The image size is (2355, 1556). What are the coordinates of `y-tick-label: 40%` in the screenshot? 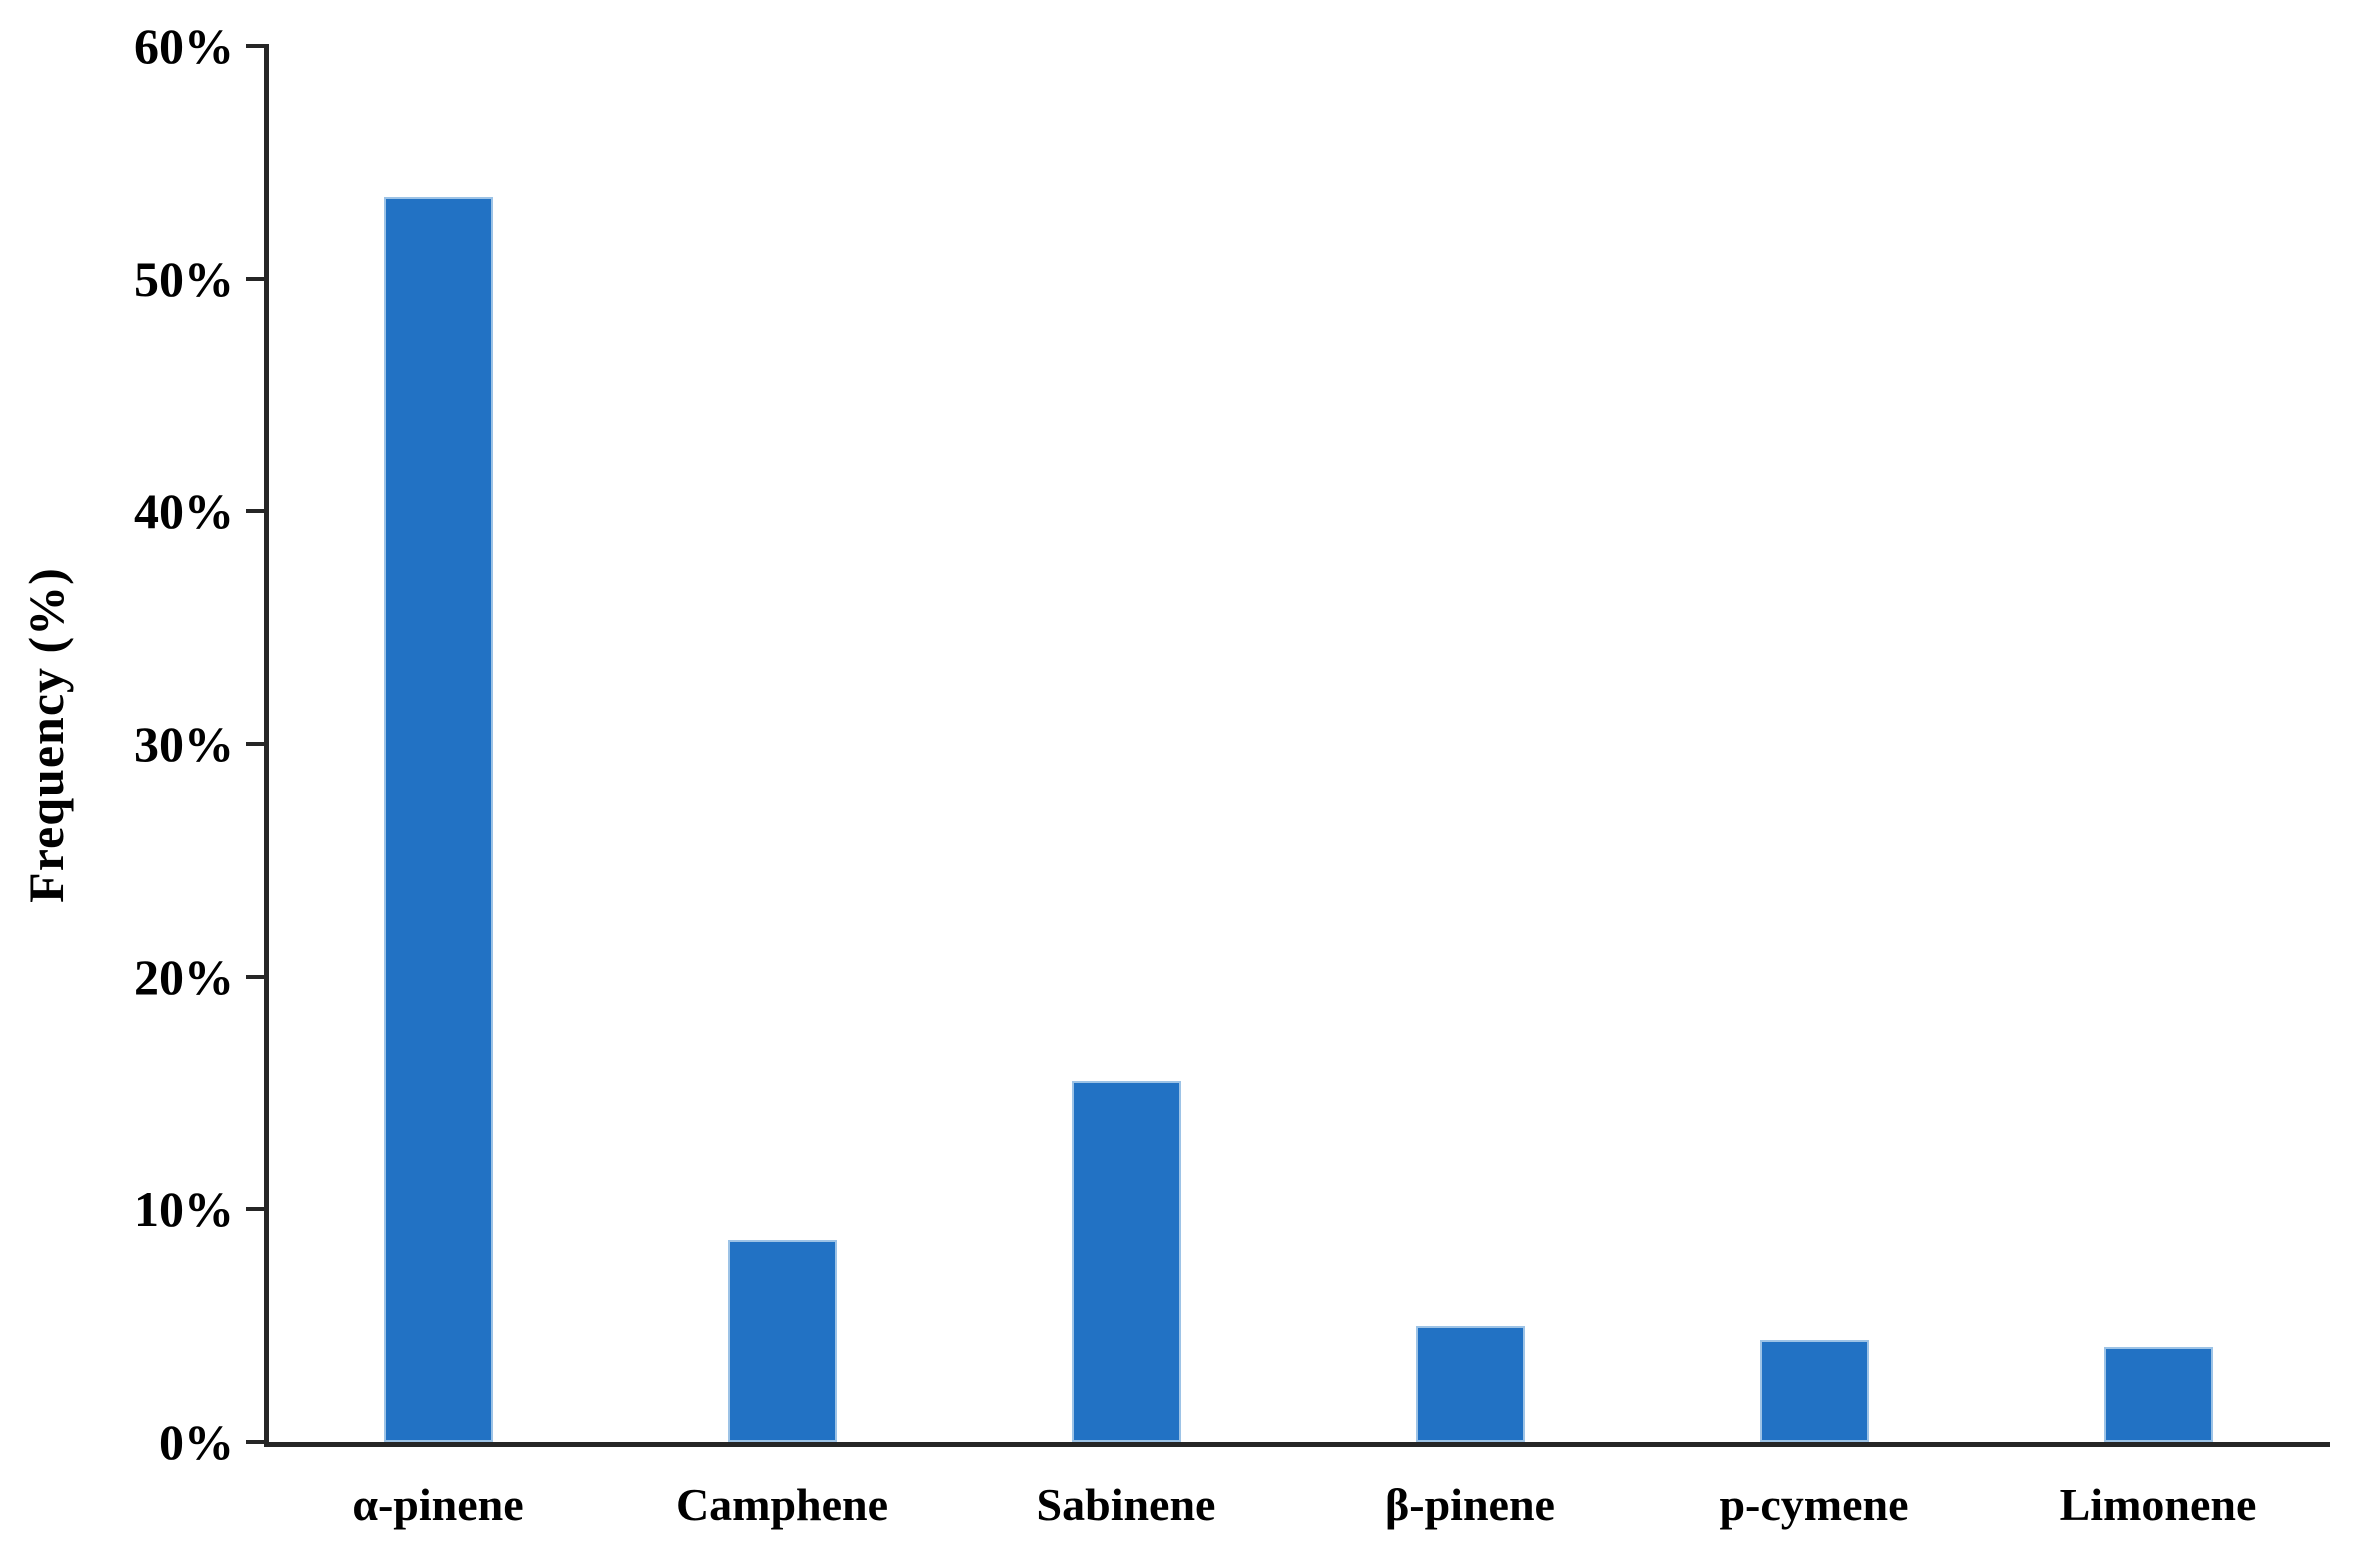 It's located at (184, 511).